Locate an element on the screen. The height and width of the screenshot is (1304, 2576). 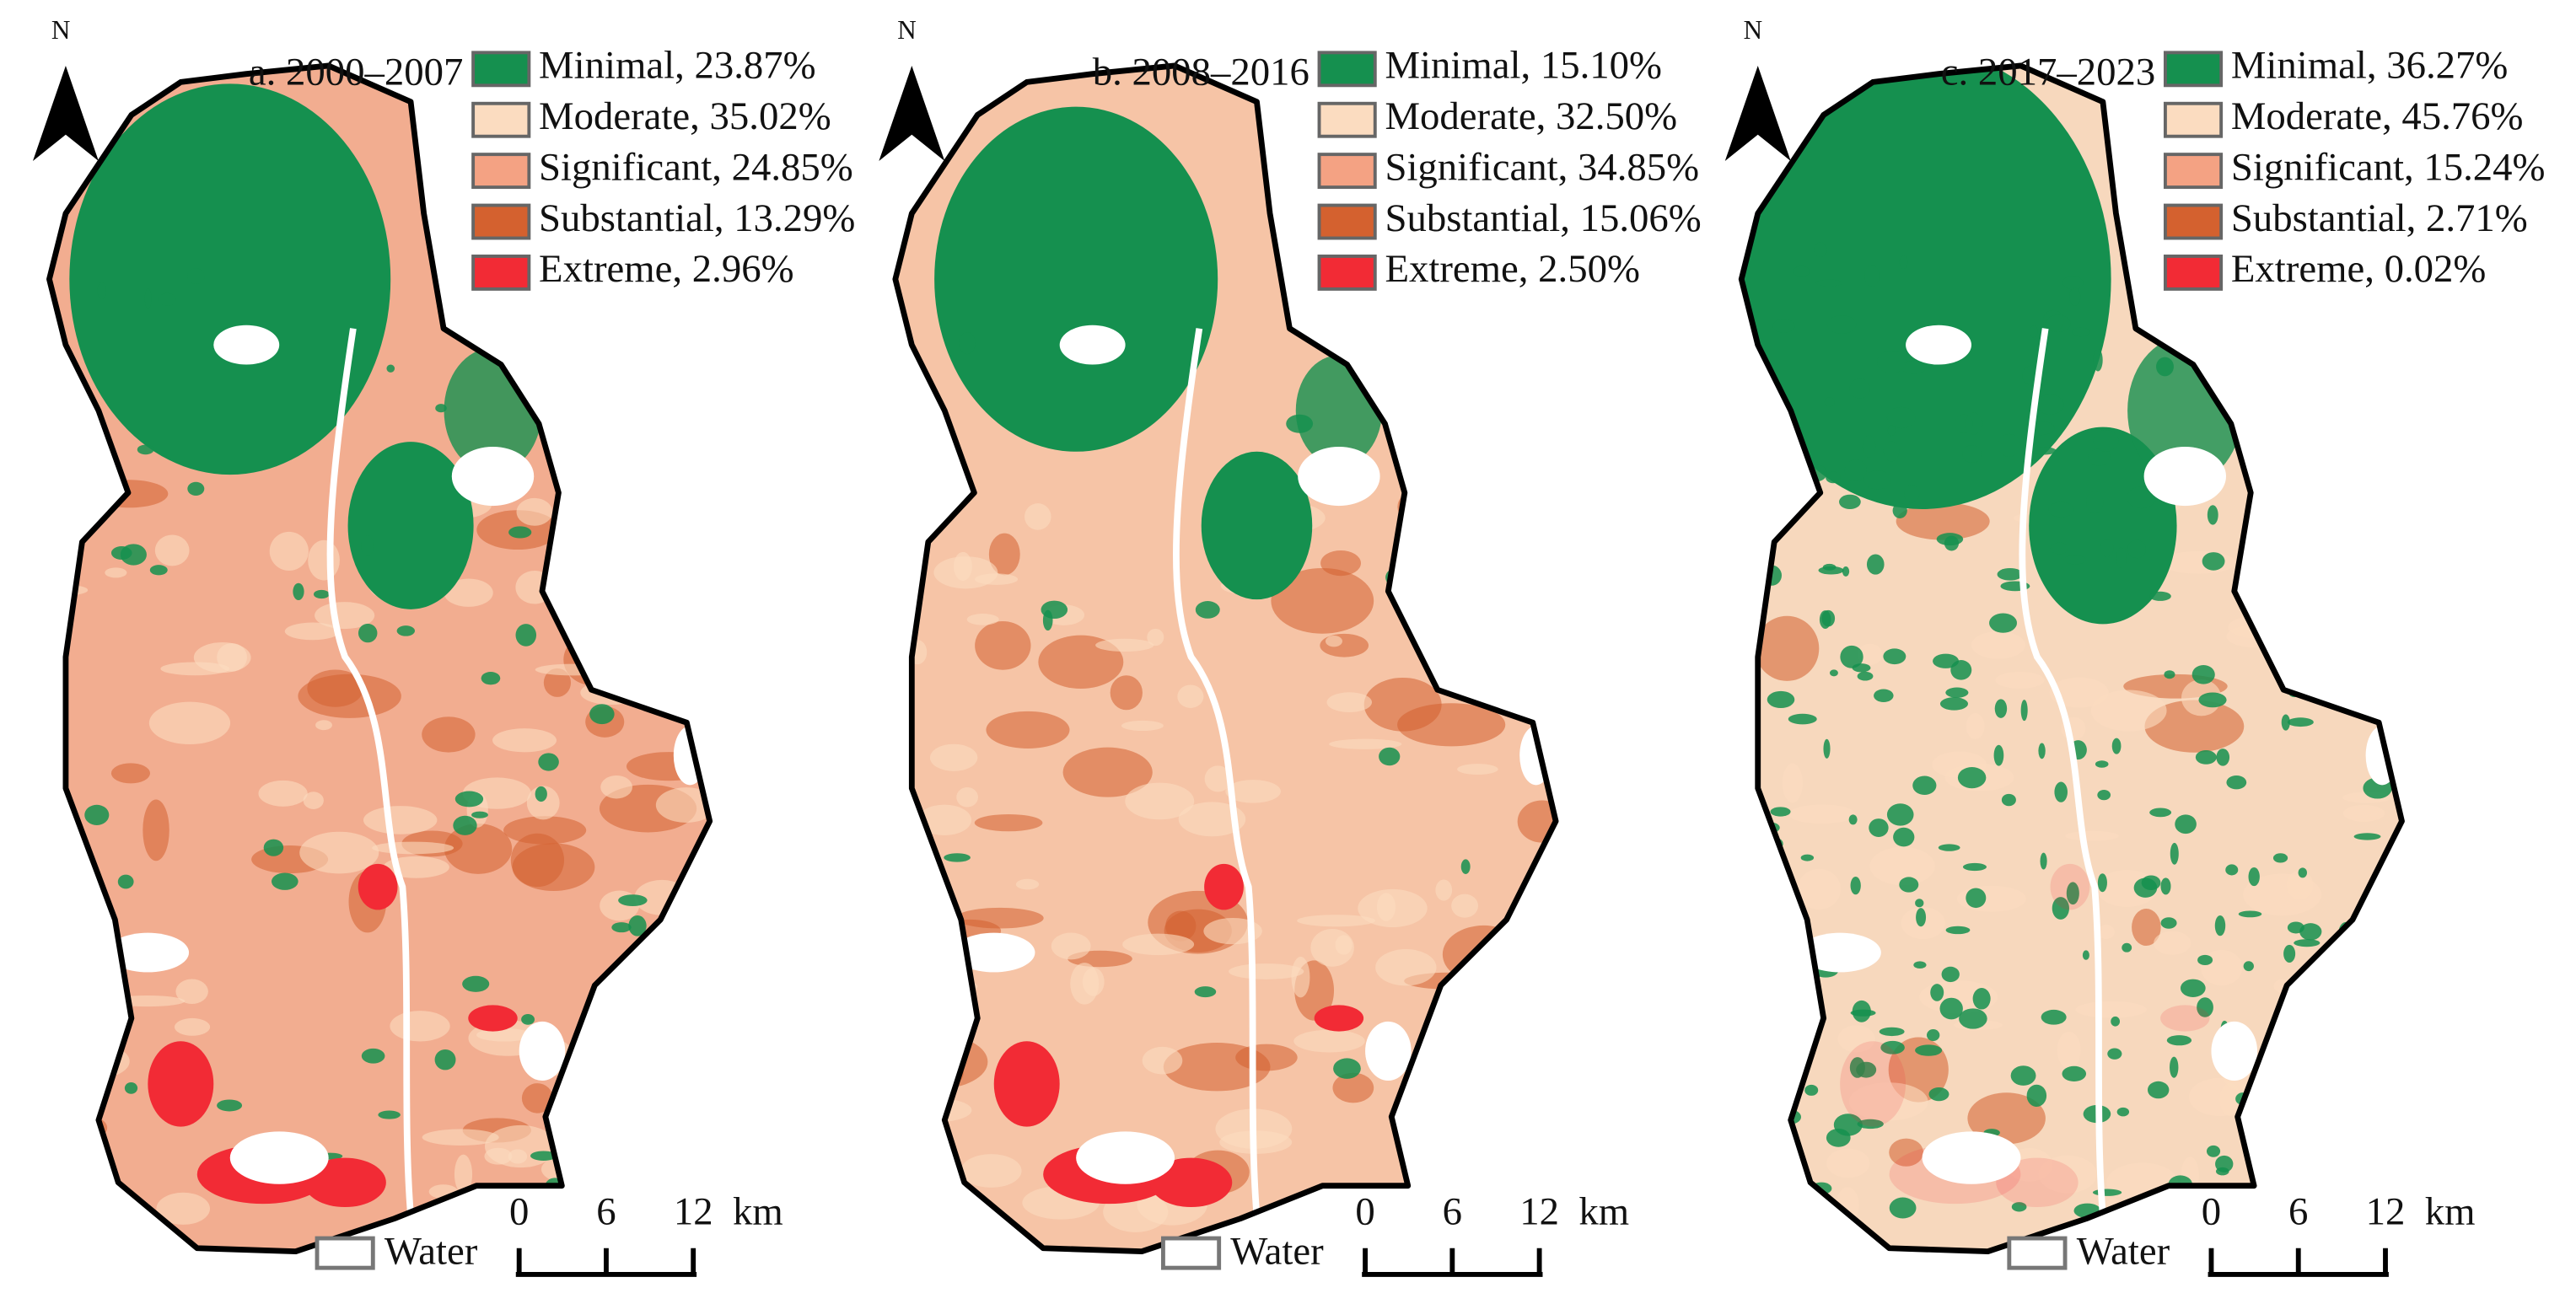
legend-label: Minimal, 23.87% is located at coordinates (677, 66).